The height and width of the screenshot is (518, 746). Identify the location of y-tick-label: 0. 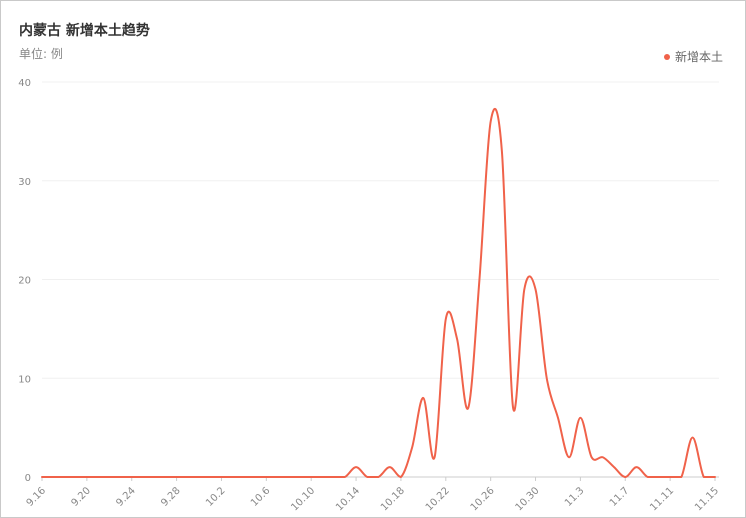
(28, 478).